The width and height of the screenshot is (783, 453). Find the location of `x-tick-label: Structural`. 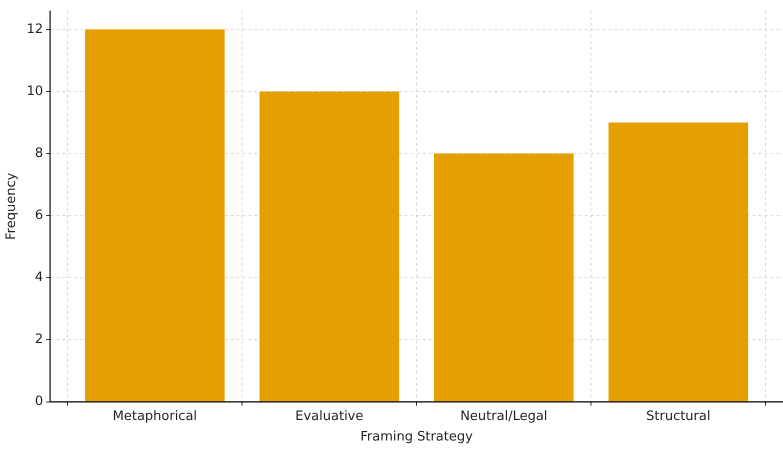

x-tick-label: Structural is located at coordinates (678, 416).